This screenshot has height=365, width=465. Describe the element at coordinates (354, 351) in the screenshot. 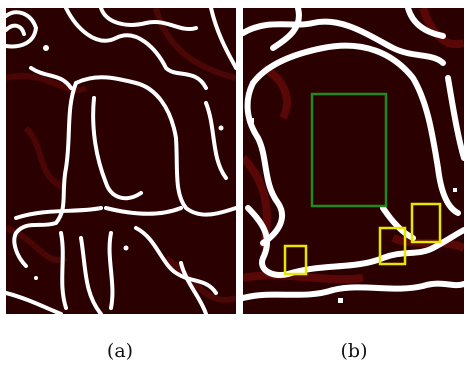

I see `caption-b: (b)` at that location.